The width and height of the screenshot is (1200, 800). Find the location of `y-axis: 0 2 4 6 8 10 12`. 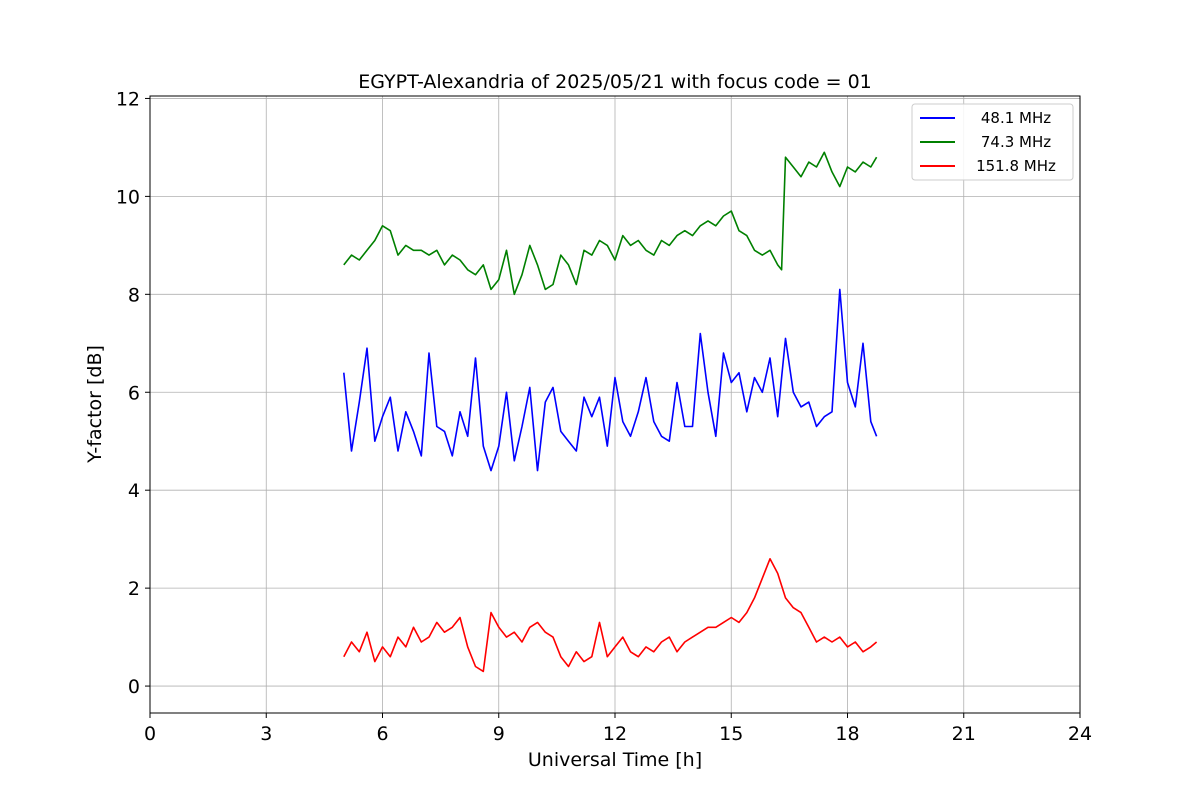

y-axis: 0 2 4 6 8 10 12 is located at coordinates (133, 393).